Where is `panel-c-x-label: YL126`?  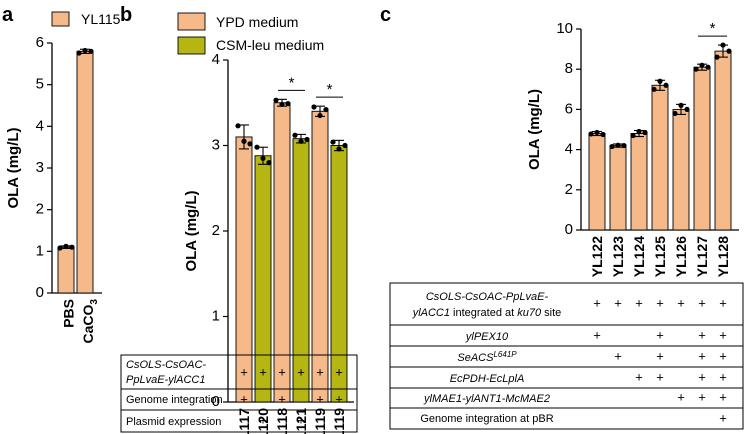 panel-c-x-label: YL126 is located at coordinates (681, 256).